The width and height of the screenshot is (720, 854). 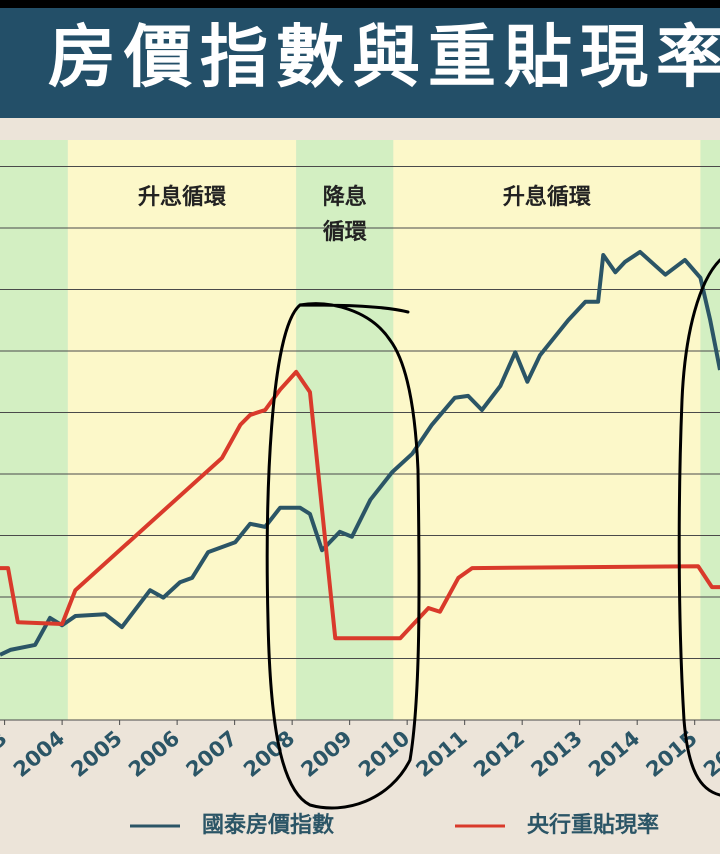 I want to click on top-border, so click(x=360, y=4).